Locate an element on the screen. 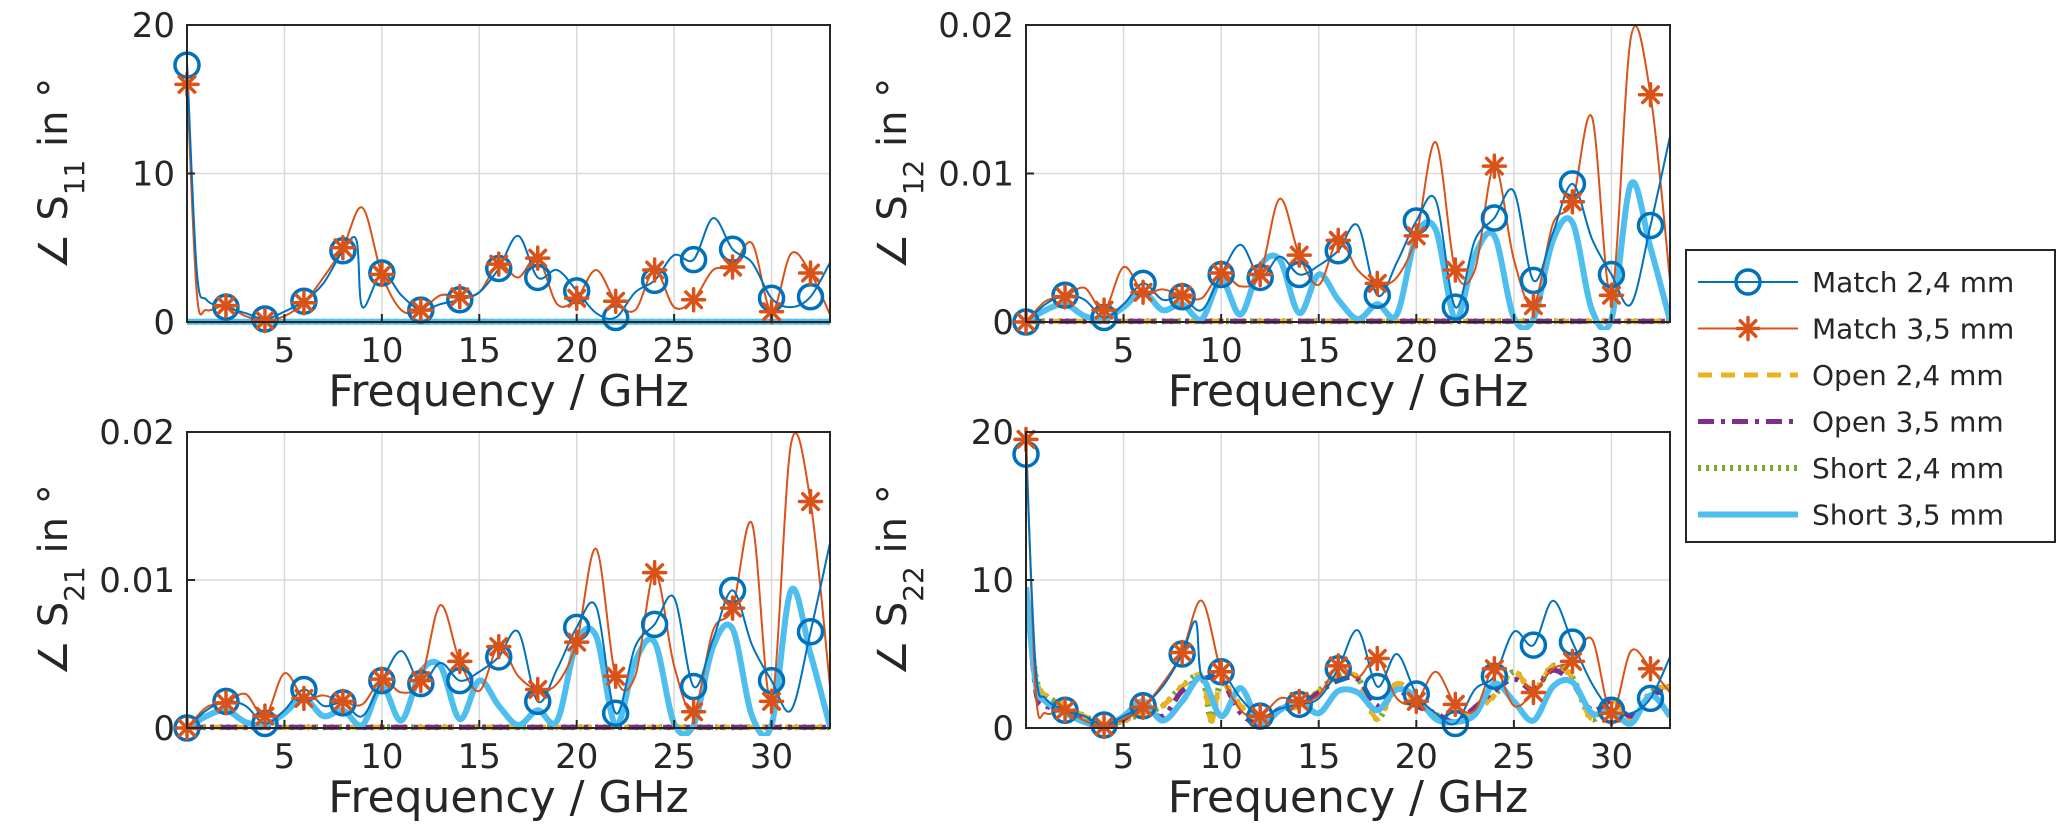 This screenshot has width=2067, height=834. legend-label: Open 3,5 mm is located at coordinates (1908, 422).